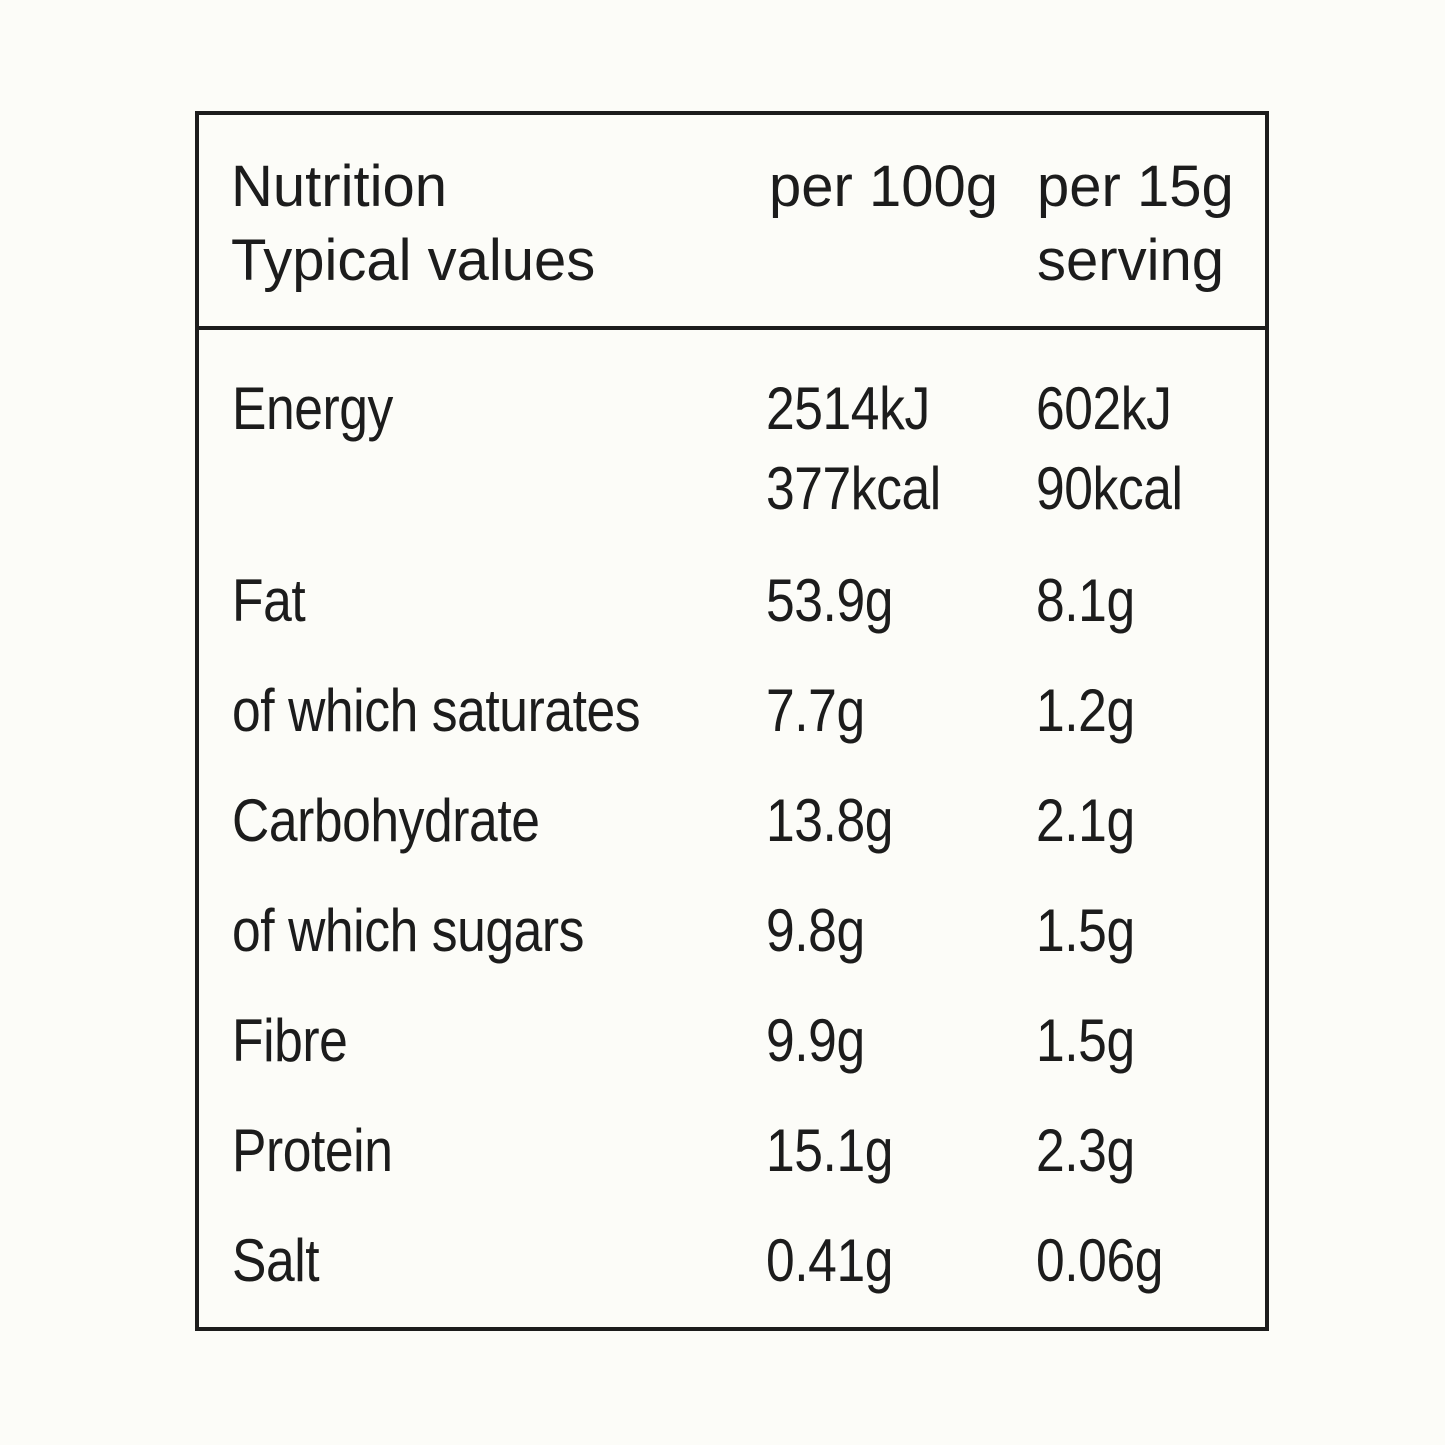 The image size is (1445, 1445). I want to click on energy-kj-per-serving: 602kJ, so click(1104, 408).